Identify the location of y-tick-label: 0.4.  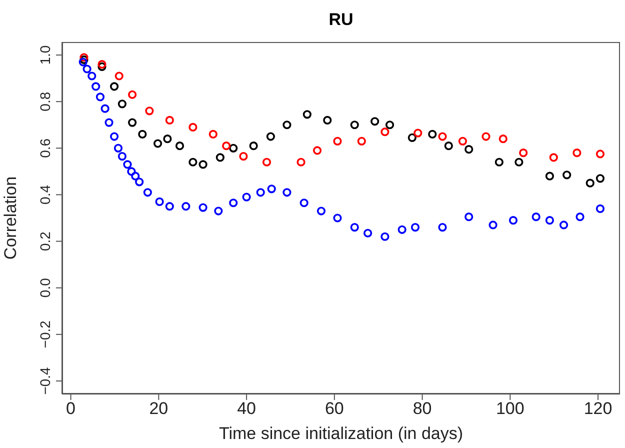
(45, 194).